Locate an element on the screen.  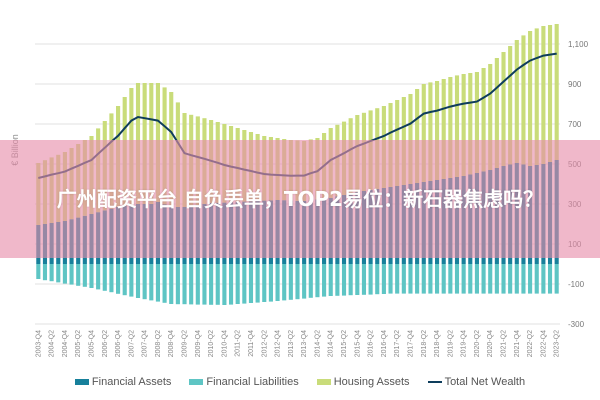
x-tick-label: 2021-Q2 is located at coordinates (504, 343).